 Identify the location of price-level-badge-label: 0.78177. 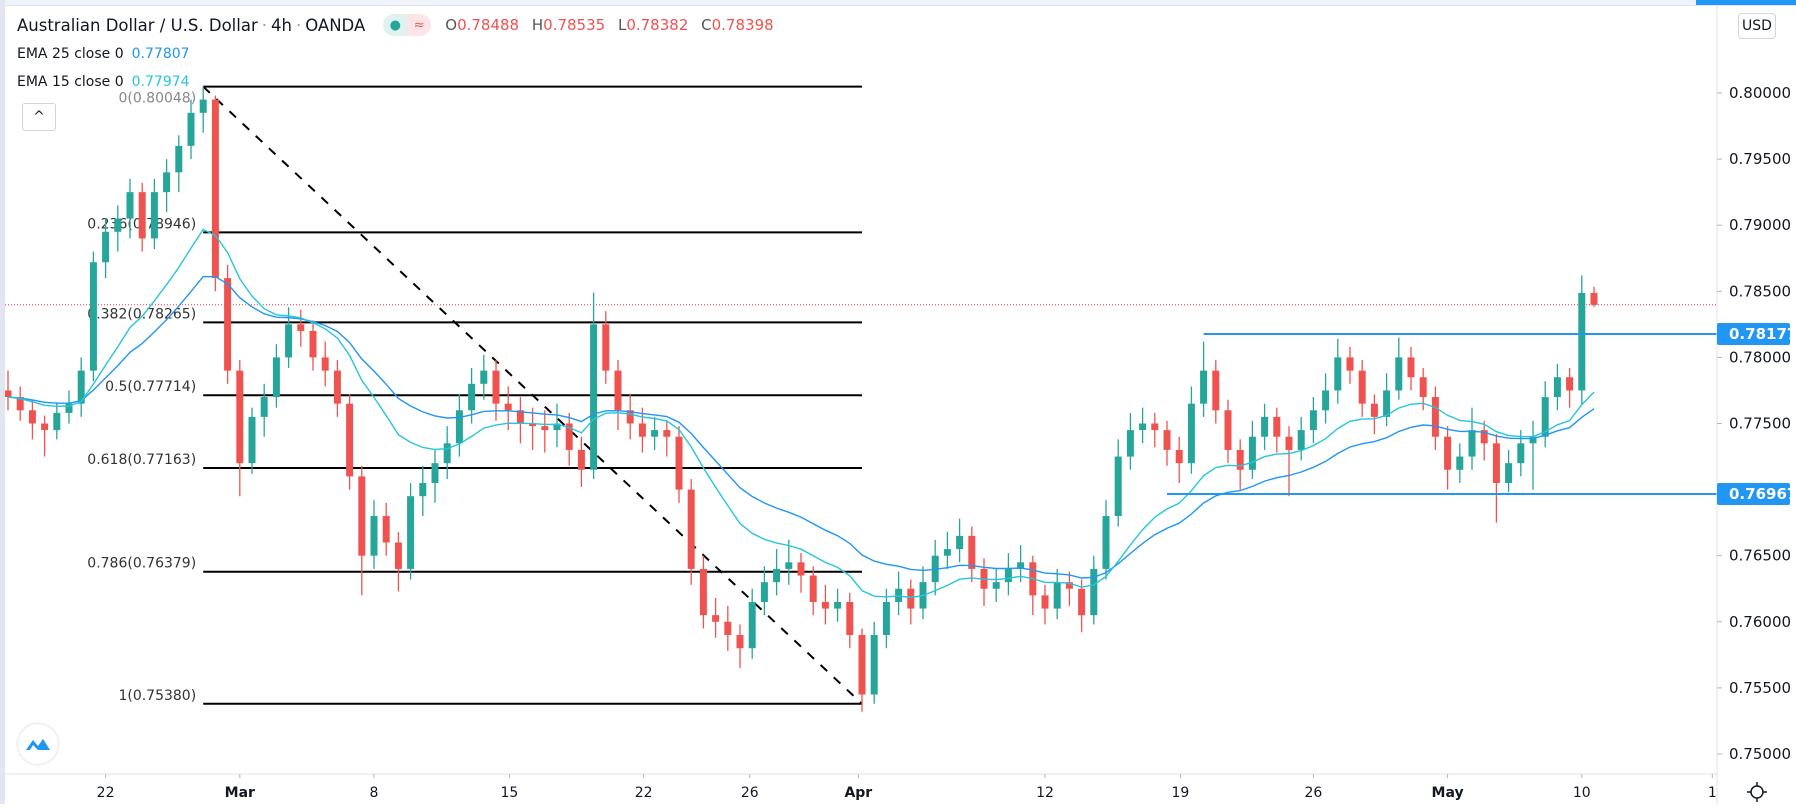
(1762, 334).